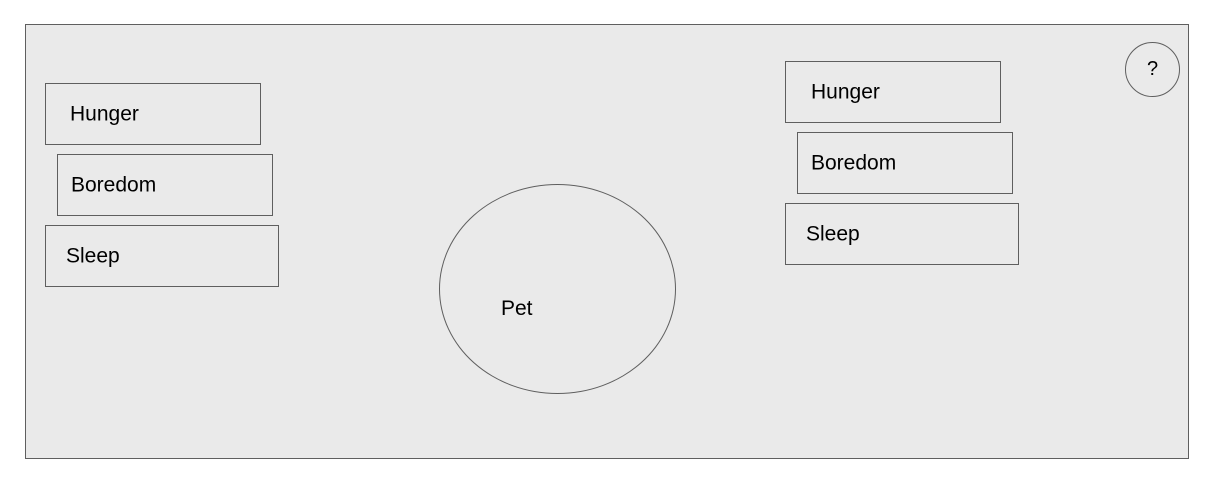 This screenshot has width=1217, height=485. Describe the element at coordinates (905, 163) in the screenshot. I see `right-boredom-button: Boredom` at that location.